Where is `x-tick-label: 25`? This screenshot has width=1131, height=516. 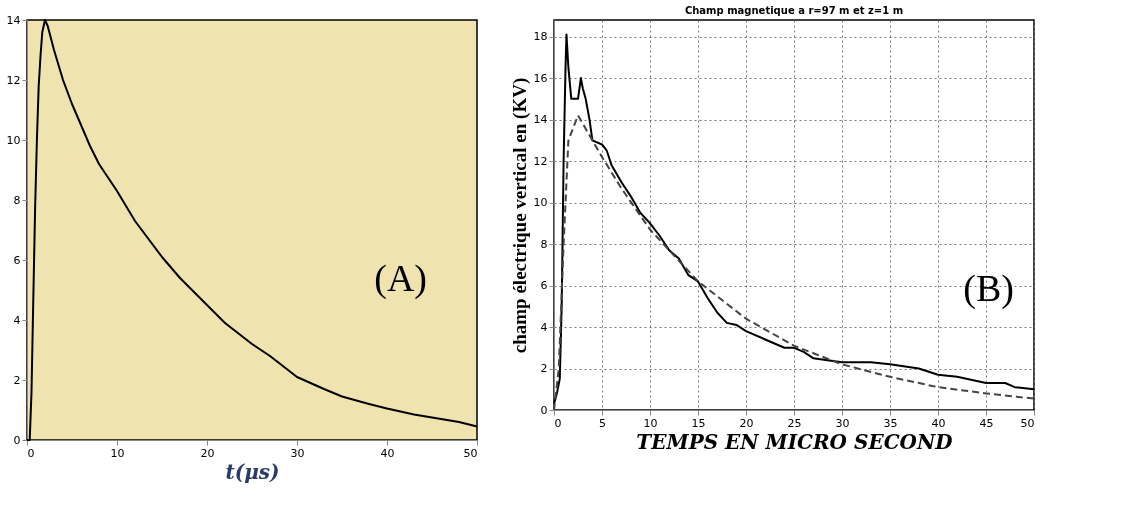
x-tick-label: 25 is located at coordinates (794, 423).